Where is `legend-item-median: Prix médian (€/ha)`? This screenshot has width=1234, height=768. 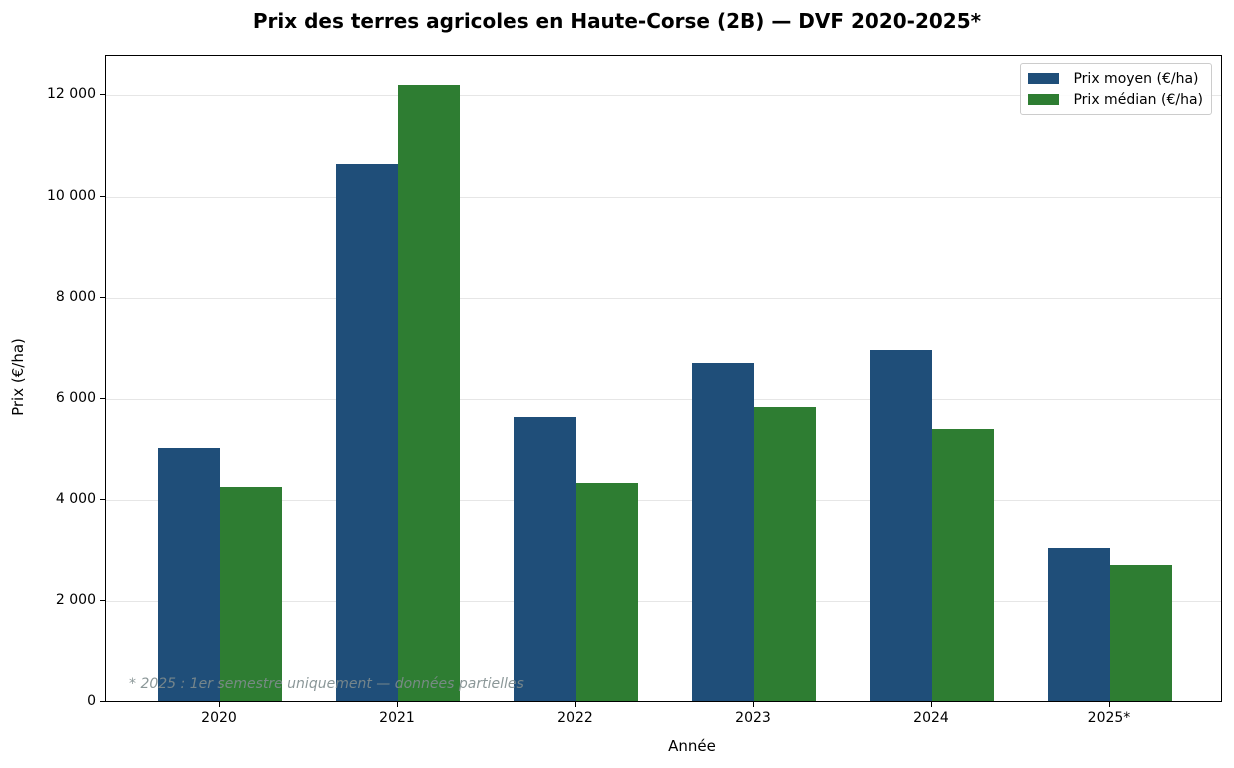
legend-item-median: Prix médian (€/ha) is located at coordinates (1115, 99).